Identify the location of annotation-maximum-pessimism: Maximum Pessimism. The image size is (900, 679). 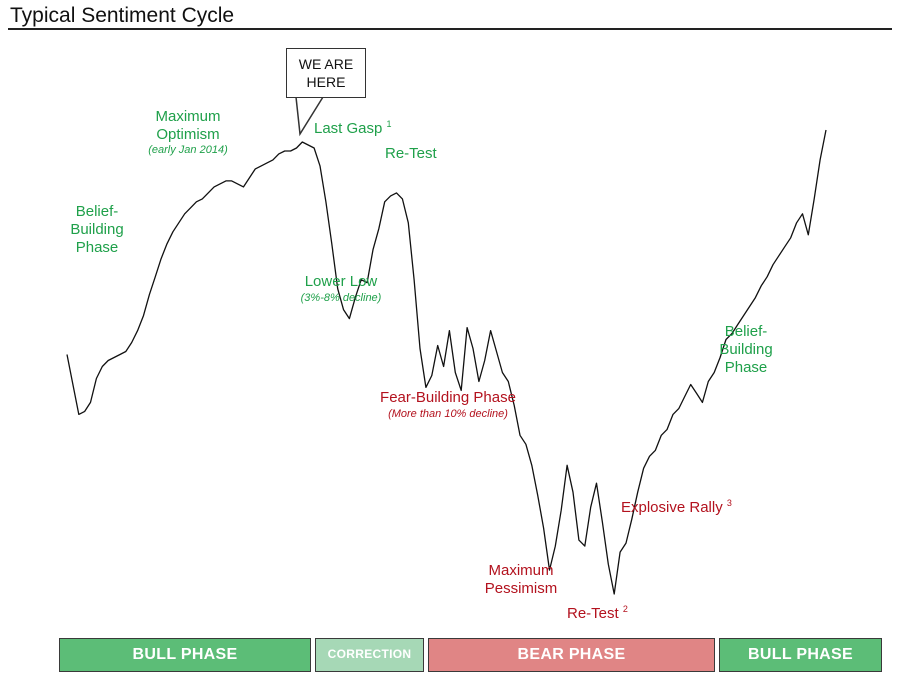
(521, 580).